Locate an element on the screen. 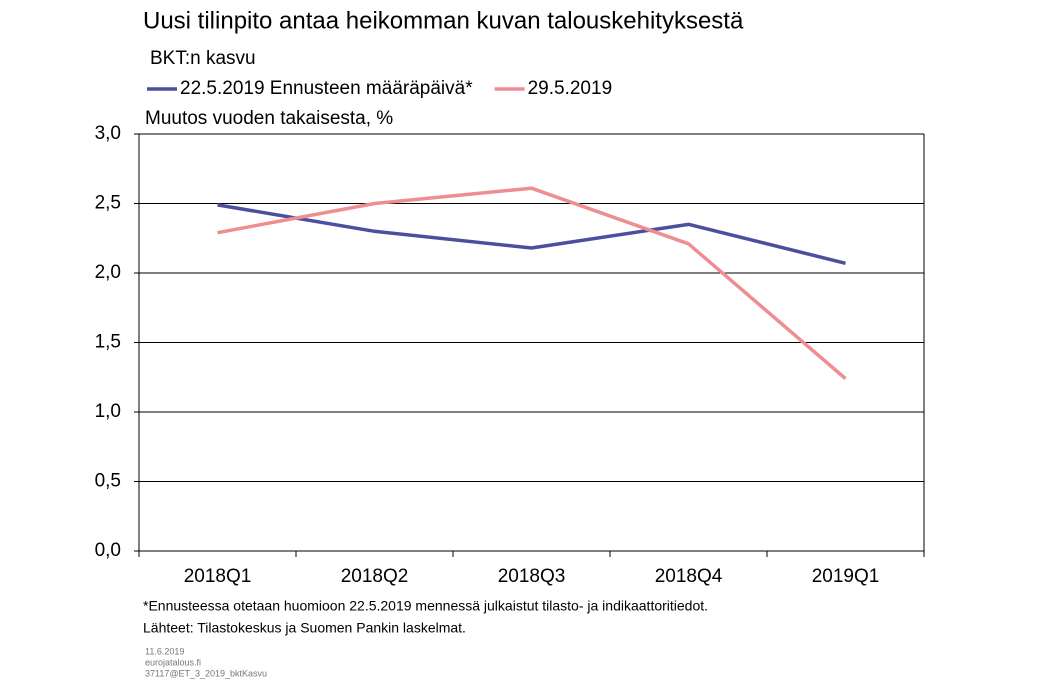 The height and width of the screenshot is (684, 1045). x-tick-label: 2018Q3 is located at coordinates (532, 576).